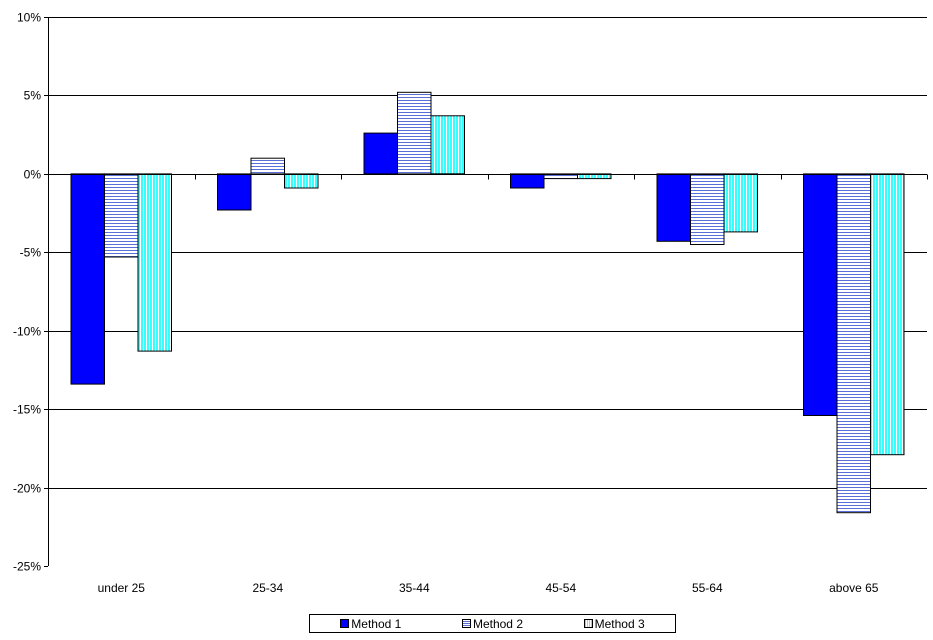 The height and width of the screenshot is (640, 933). I want to click on x-tick-label: 45-54, so click(560, 588).